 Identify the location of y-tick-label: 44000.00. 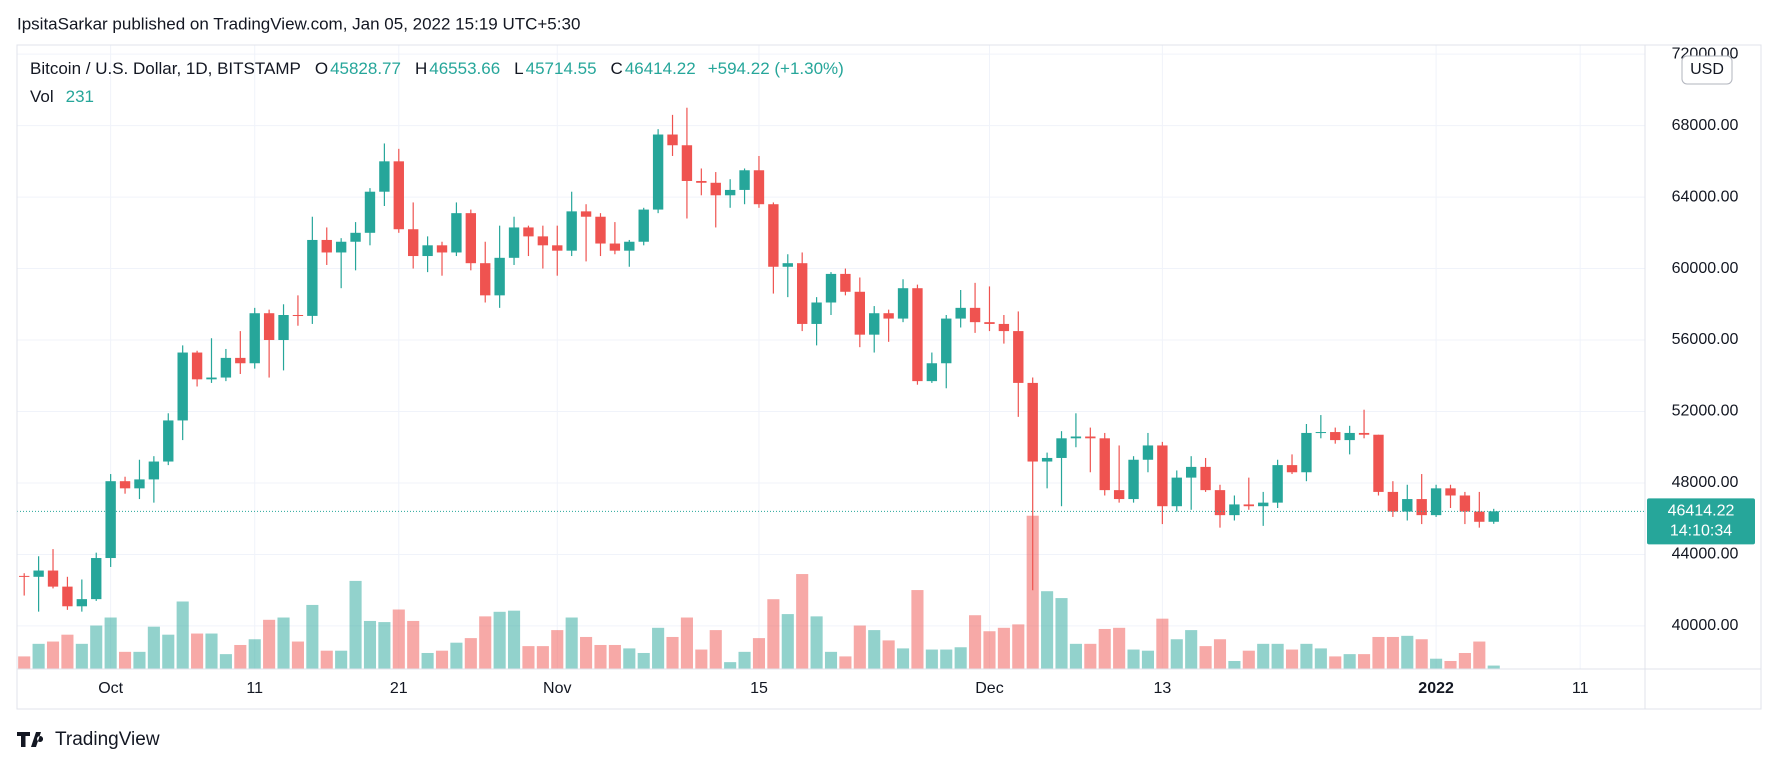
(1705, 554).